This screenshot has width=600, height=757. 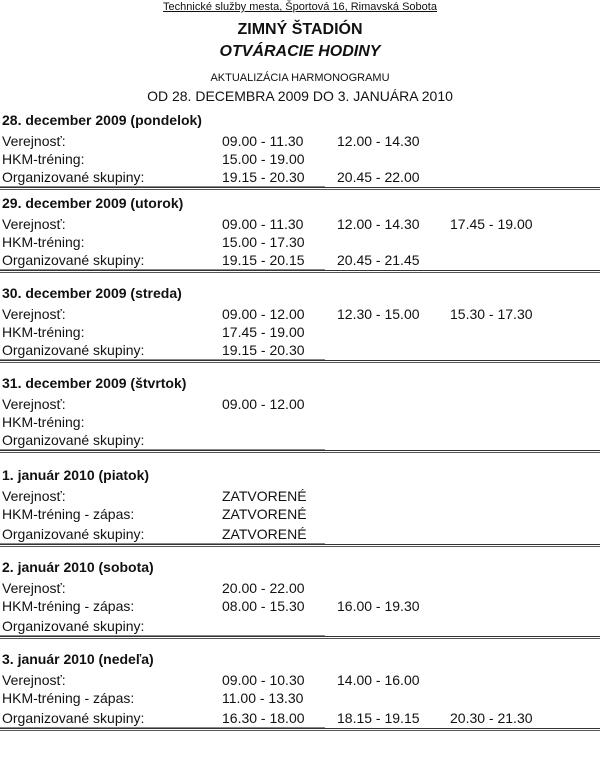 What do you see at coordinates (491, 718) in the screenshot?
I see `time-slot: 20.30 - 21.30` at bounding box center [491, 718].